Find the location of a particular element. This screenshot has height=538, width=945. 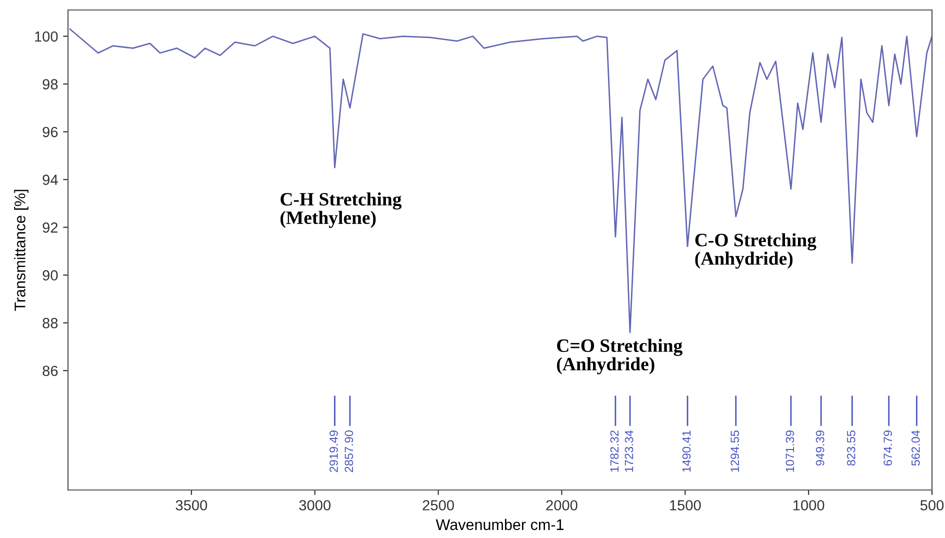

ref-line-label: 1071.39 is located at coordinates (790, 451).